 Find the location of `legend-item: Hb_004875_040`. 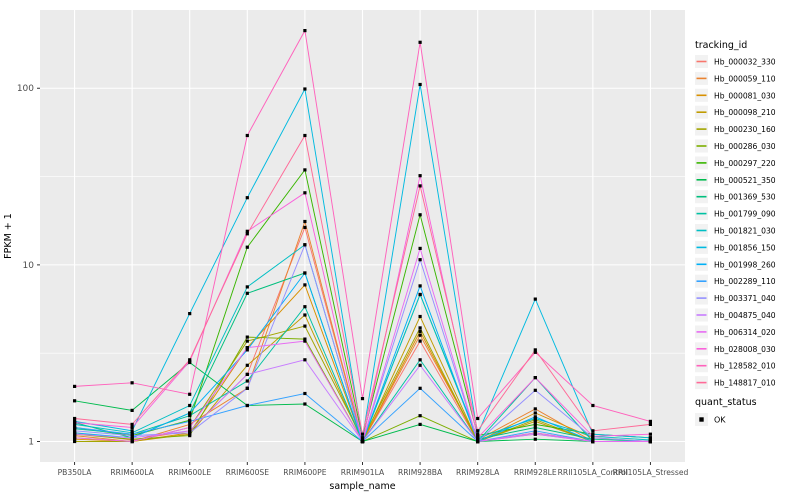

legend-item: Hb_004875_040 is located at coordinates (735, 315).